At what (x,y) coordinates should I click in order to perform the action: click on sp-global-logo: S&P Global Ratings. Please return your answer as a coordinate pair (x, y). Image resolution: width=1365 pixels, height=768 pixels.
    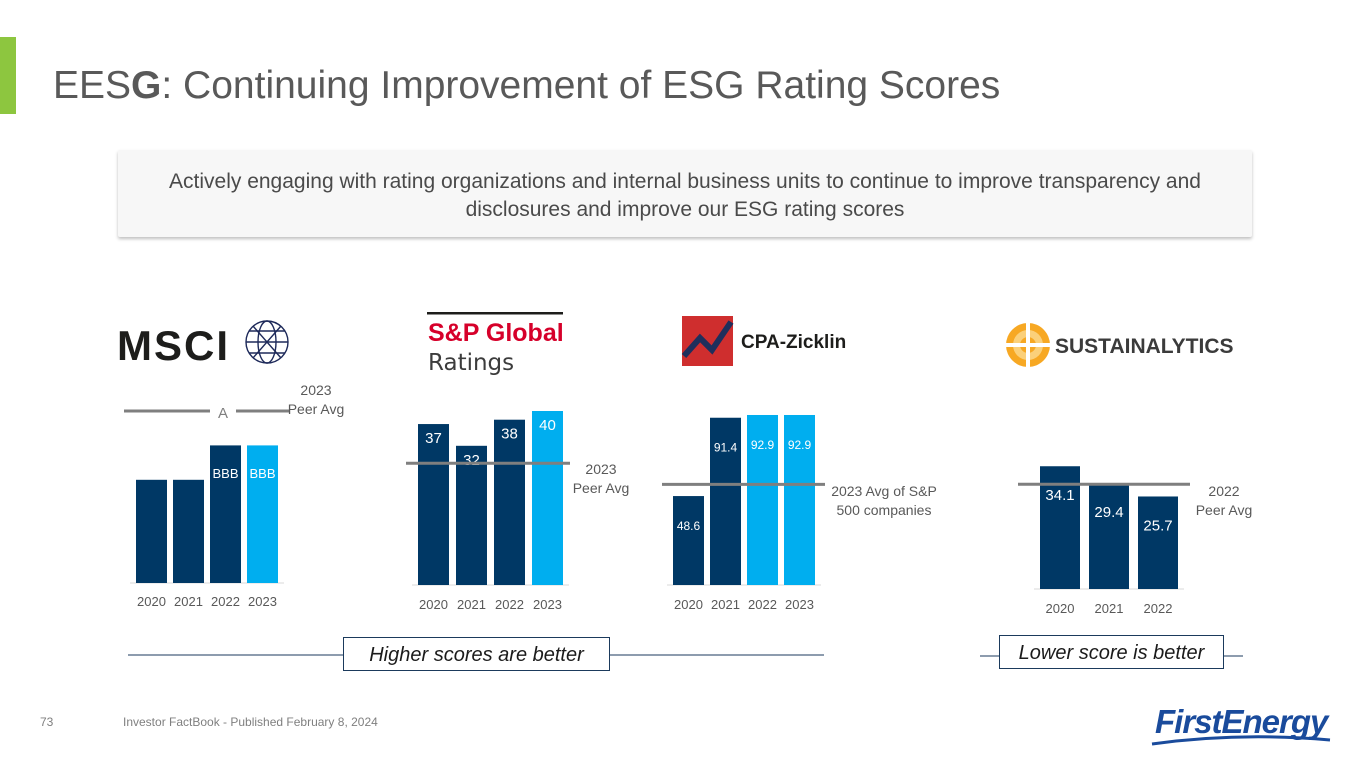
    Looking at the image, I should click on (495, 344).